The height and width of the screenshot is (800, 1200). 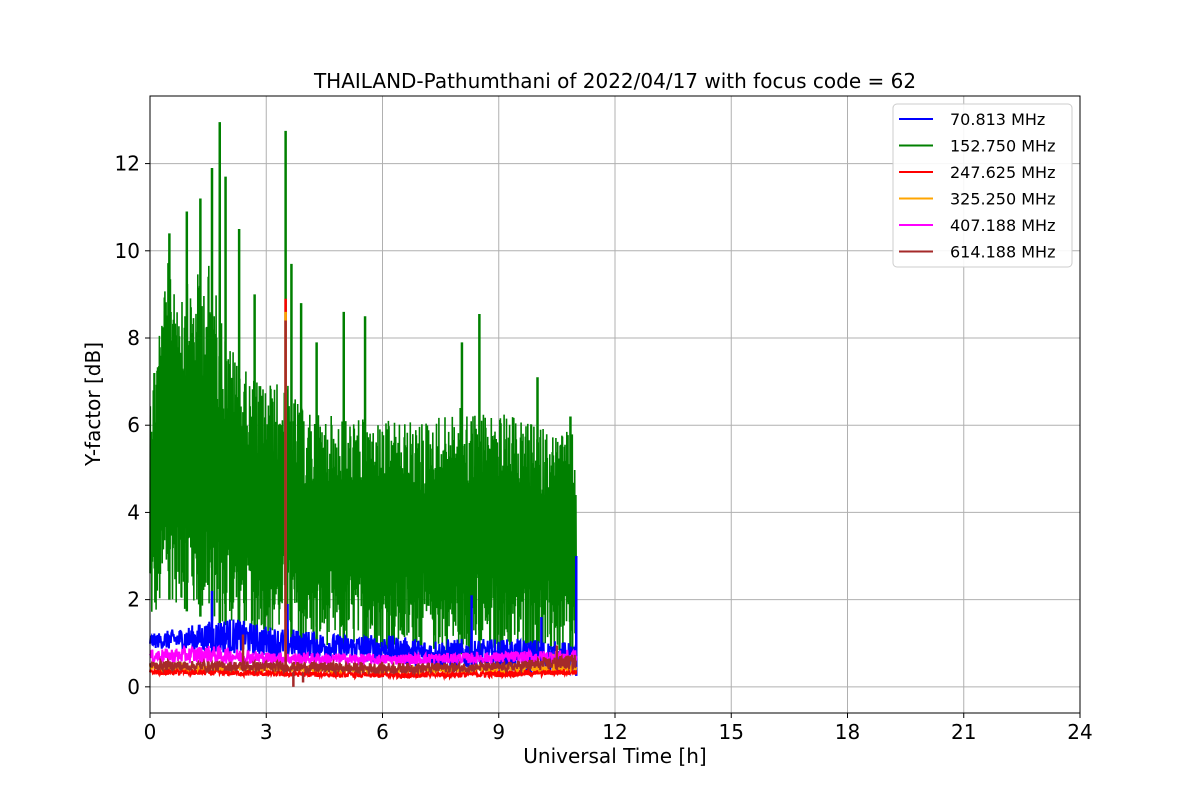 I want to click on x-tick-label: 6, so click(x=382, y=732).